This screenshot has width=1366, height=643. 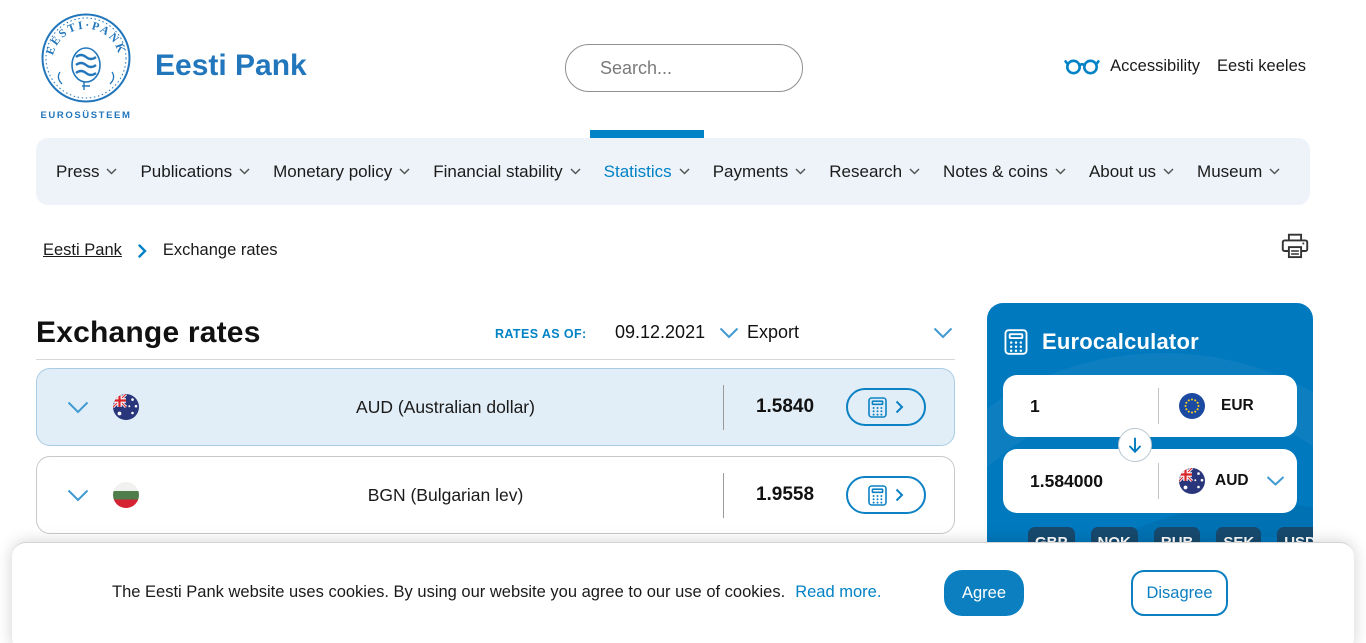 What do you see at coordinates (824, 495) in the screenshot?
I see `rate-controls: 1.9558` at bounding box center [824, 495].